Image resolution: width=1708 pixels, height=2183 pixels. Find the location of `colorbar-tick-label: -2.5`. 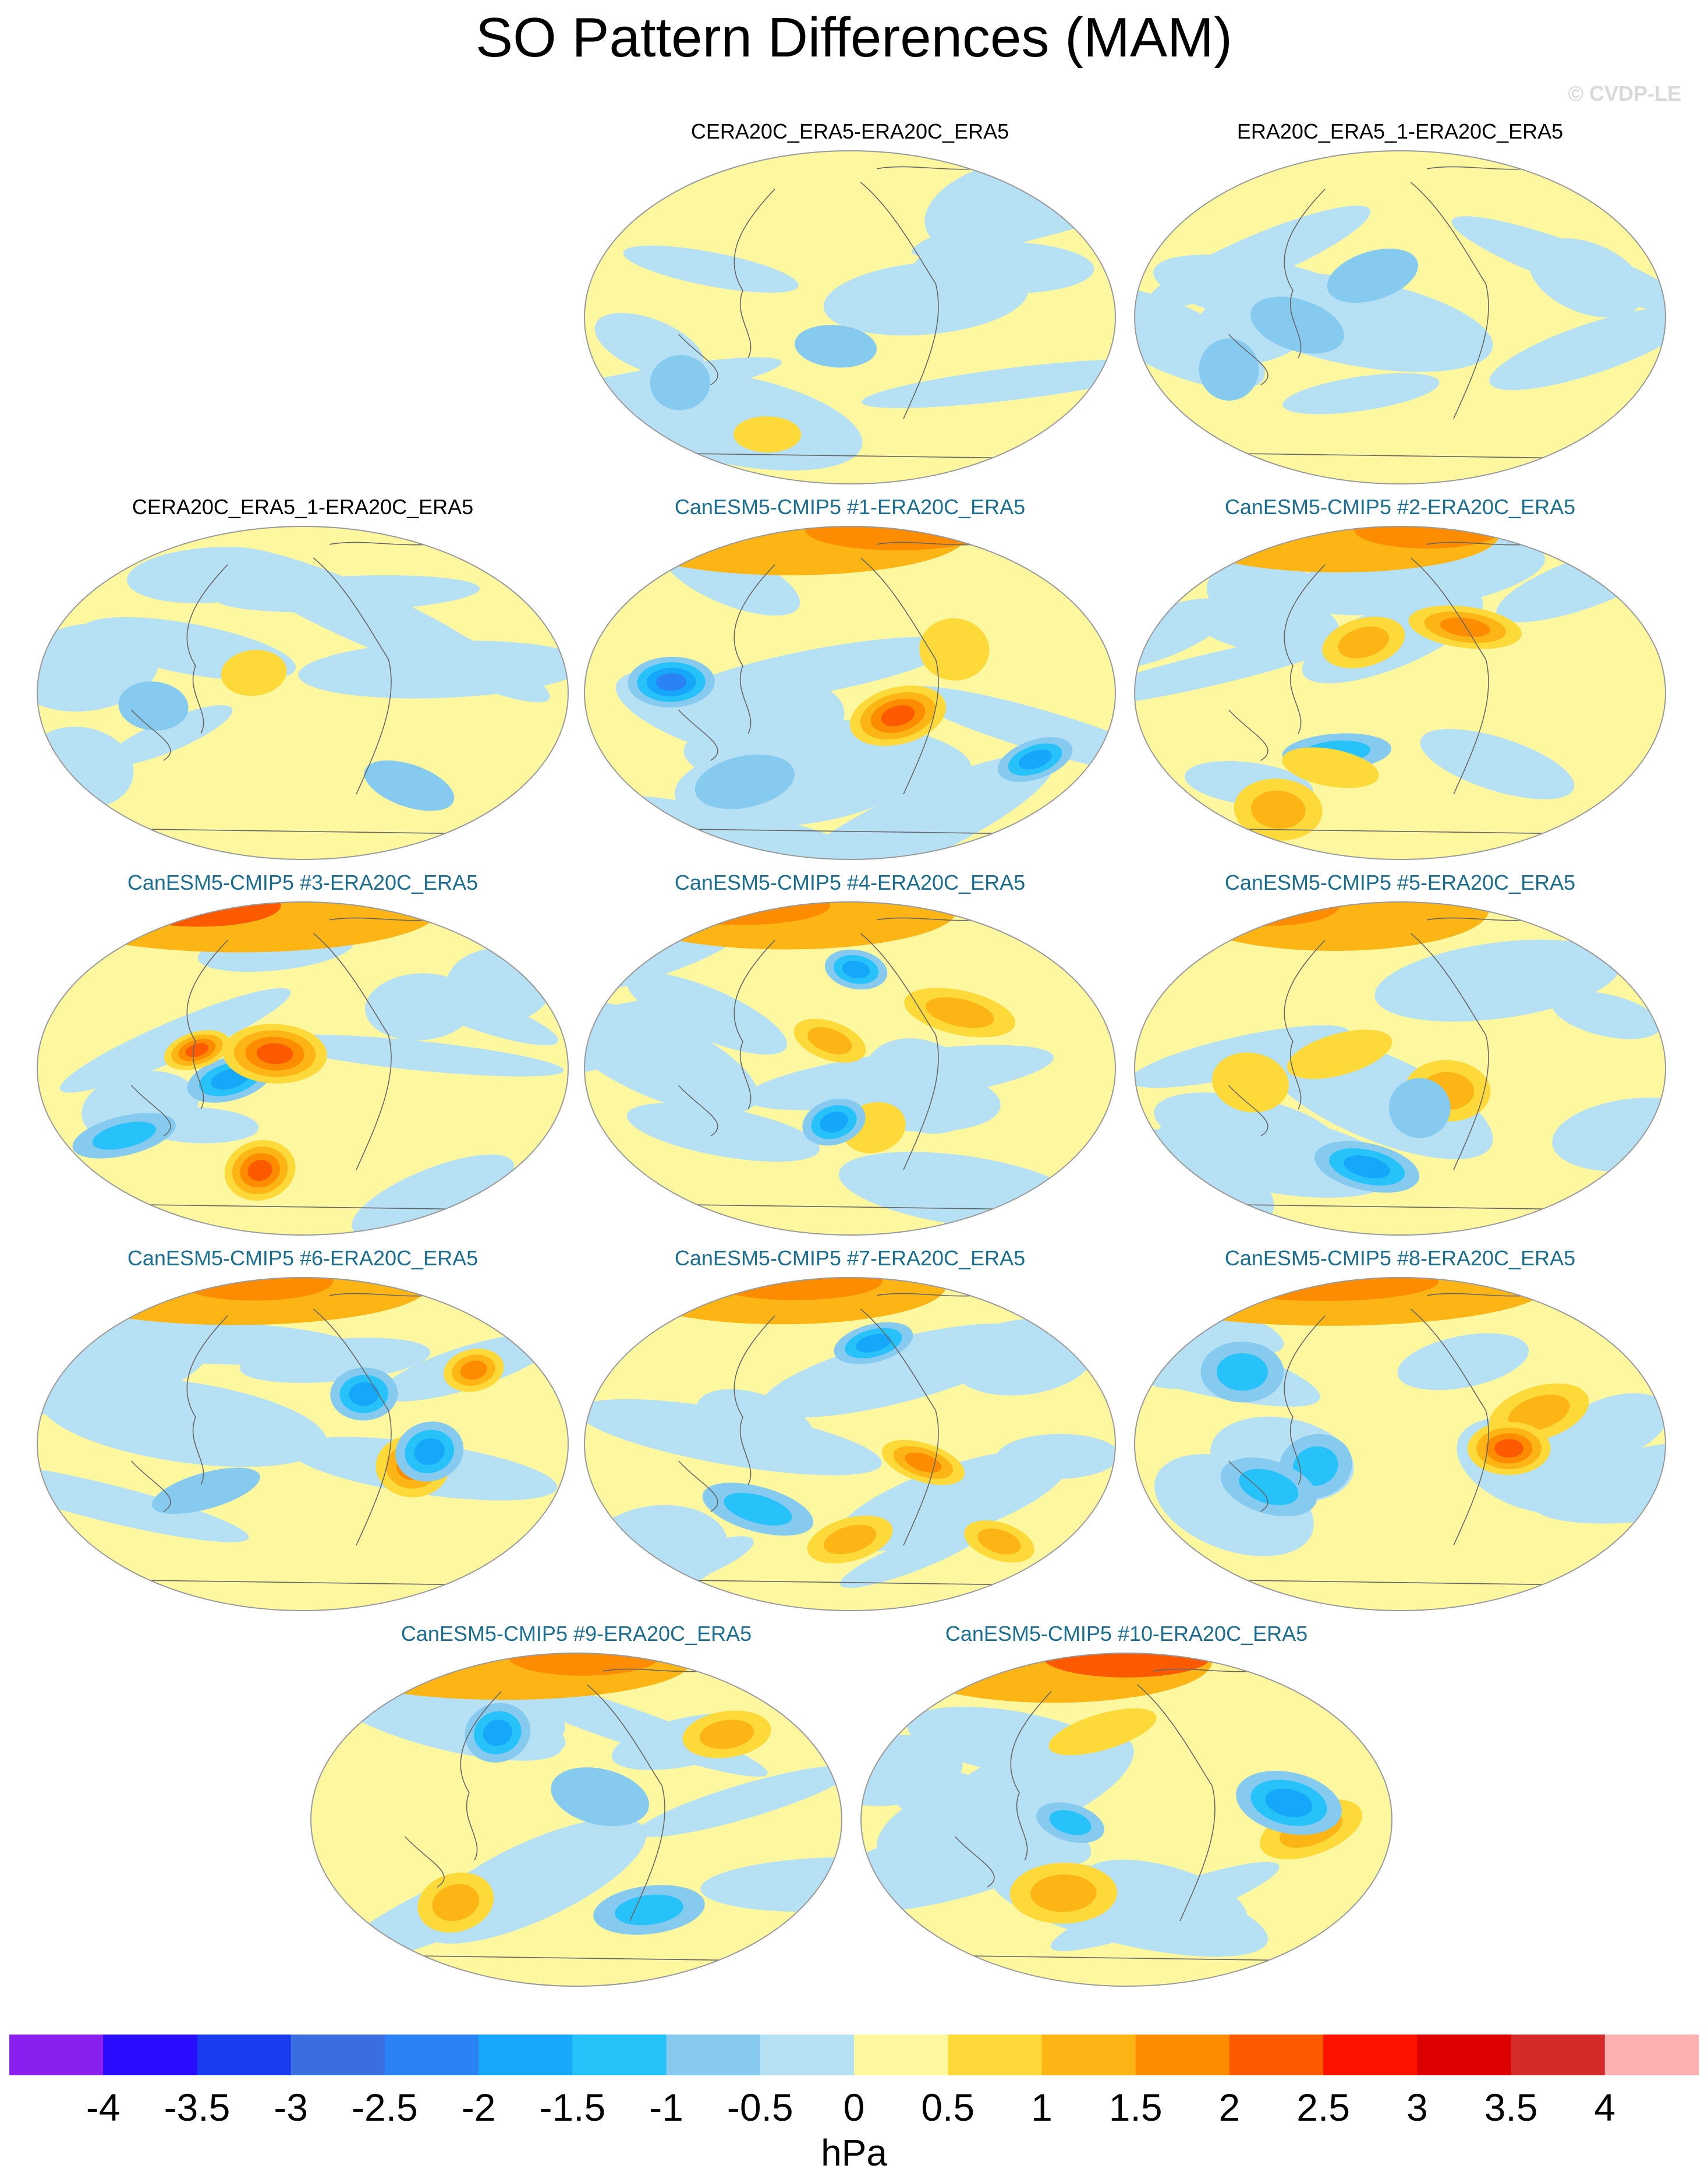

colorbar-tick-label: -2.5 is located at coordinates (385, 2107).